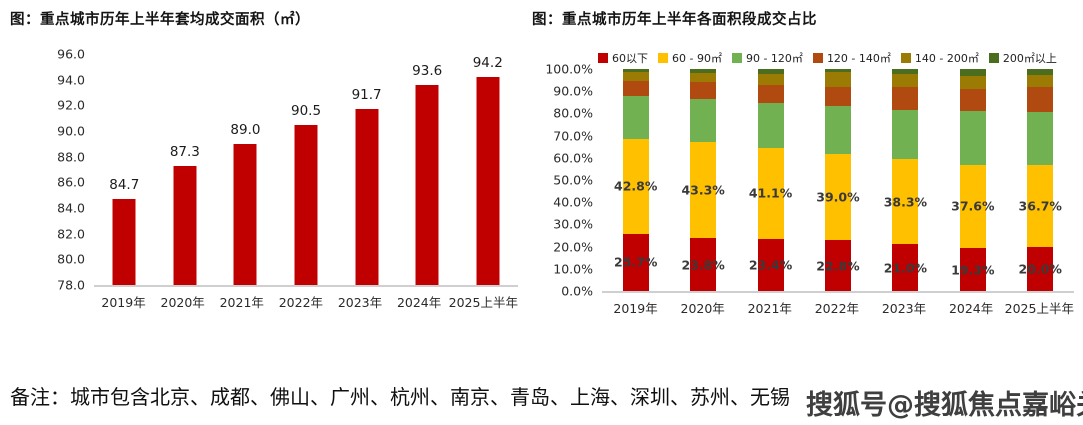 Image resolution: width=1083 pixels, height=425 pixels. I want to click on segment-label: 23.4%, so click(770, 265).